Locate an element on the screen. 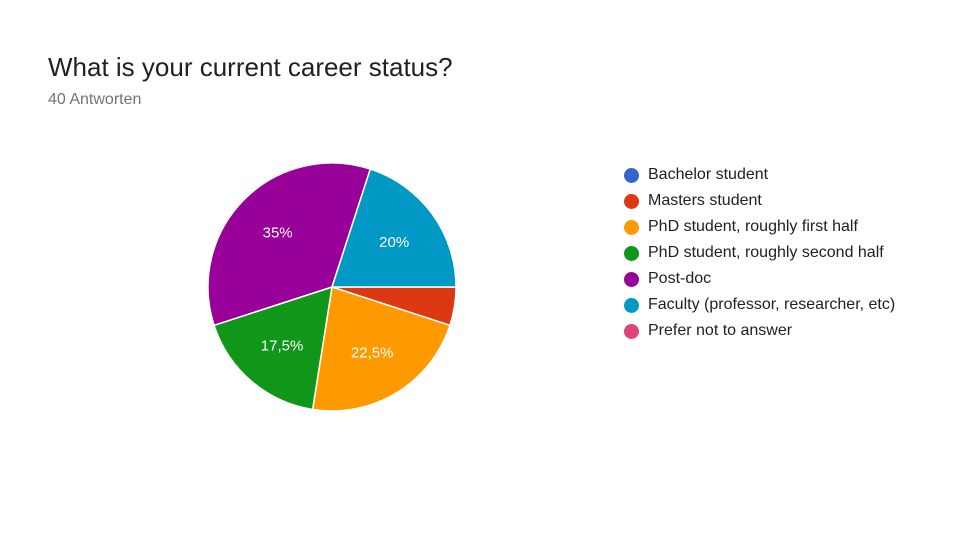 The height and width of the screenshot is (540, 960). pie-slice-phd-student-roughly-second-half is located at coordinates (273, 348).